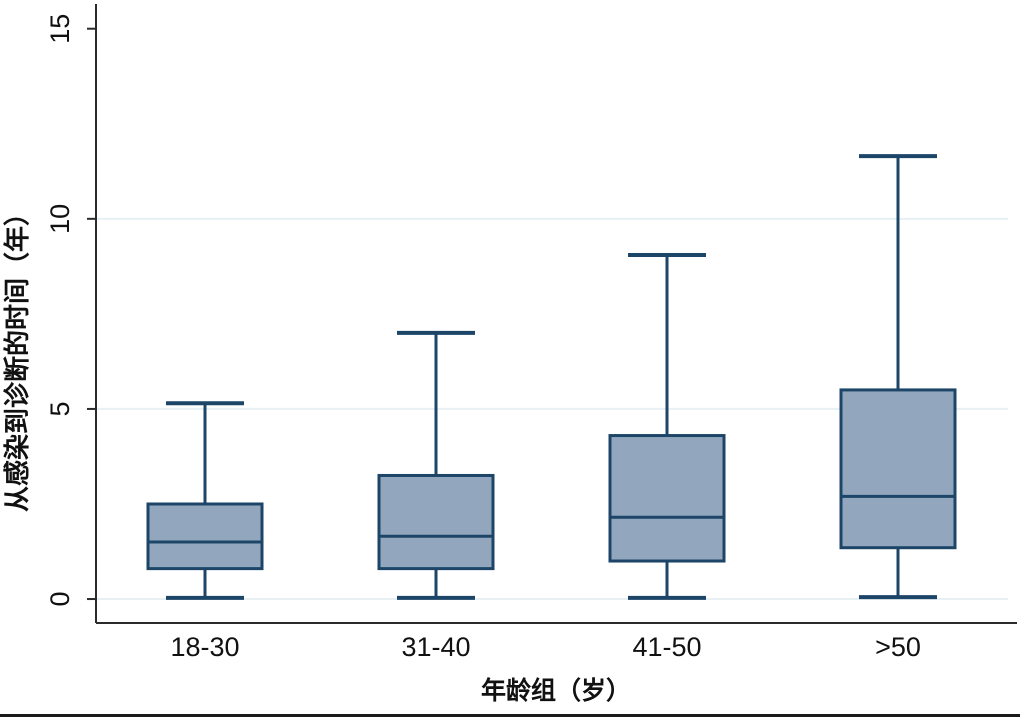  What do you see at coordinates (204, 647) in the screenshot?
I see `x-category-label: 18-30` at bounding box center [204, 647].